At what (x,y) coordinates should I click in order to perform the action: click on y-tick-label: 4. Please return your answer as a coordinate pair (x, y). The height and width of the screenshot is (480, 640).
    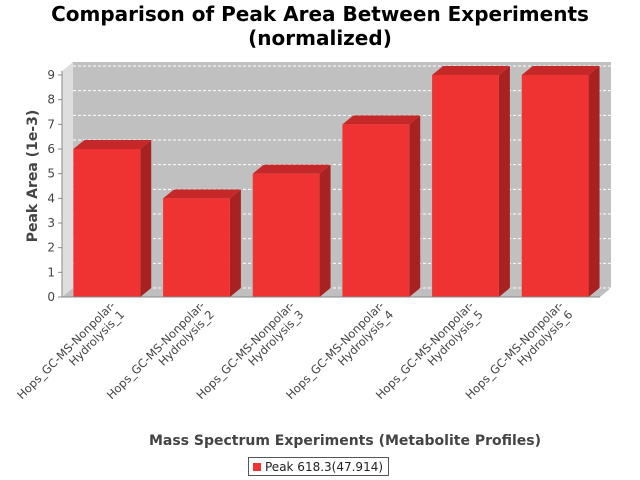
    Looking at the image, I should click on (51, 198).